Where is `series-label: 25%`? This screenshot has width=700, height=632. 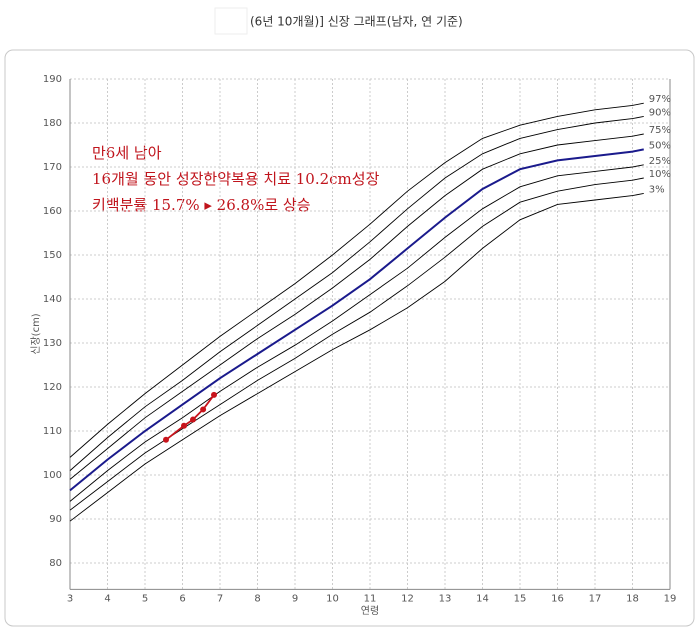
series-label: 25% is located at coordinates (660, 161).